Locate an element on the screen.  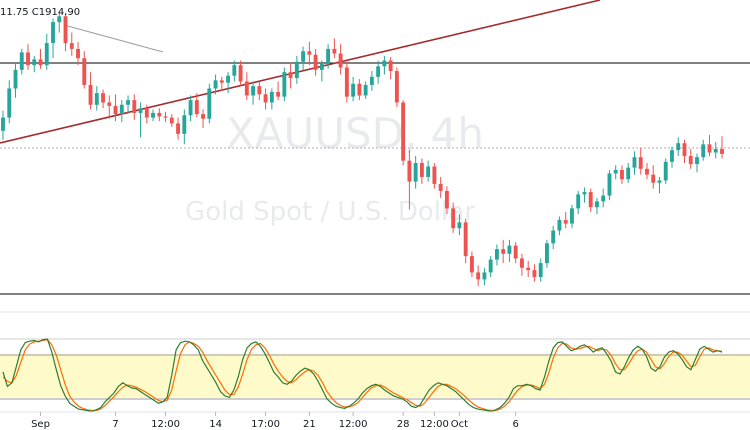
time-axis: Sep 7 12:00 14 17:00 21 12:00 28 12:00 Oct 6 is located at coordinates (275, 421).